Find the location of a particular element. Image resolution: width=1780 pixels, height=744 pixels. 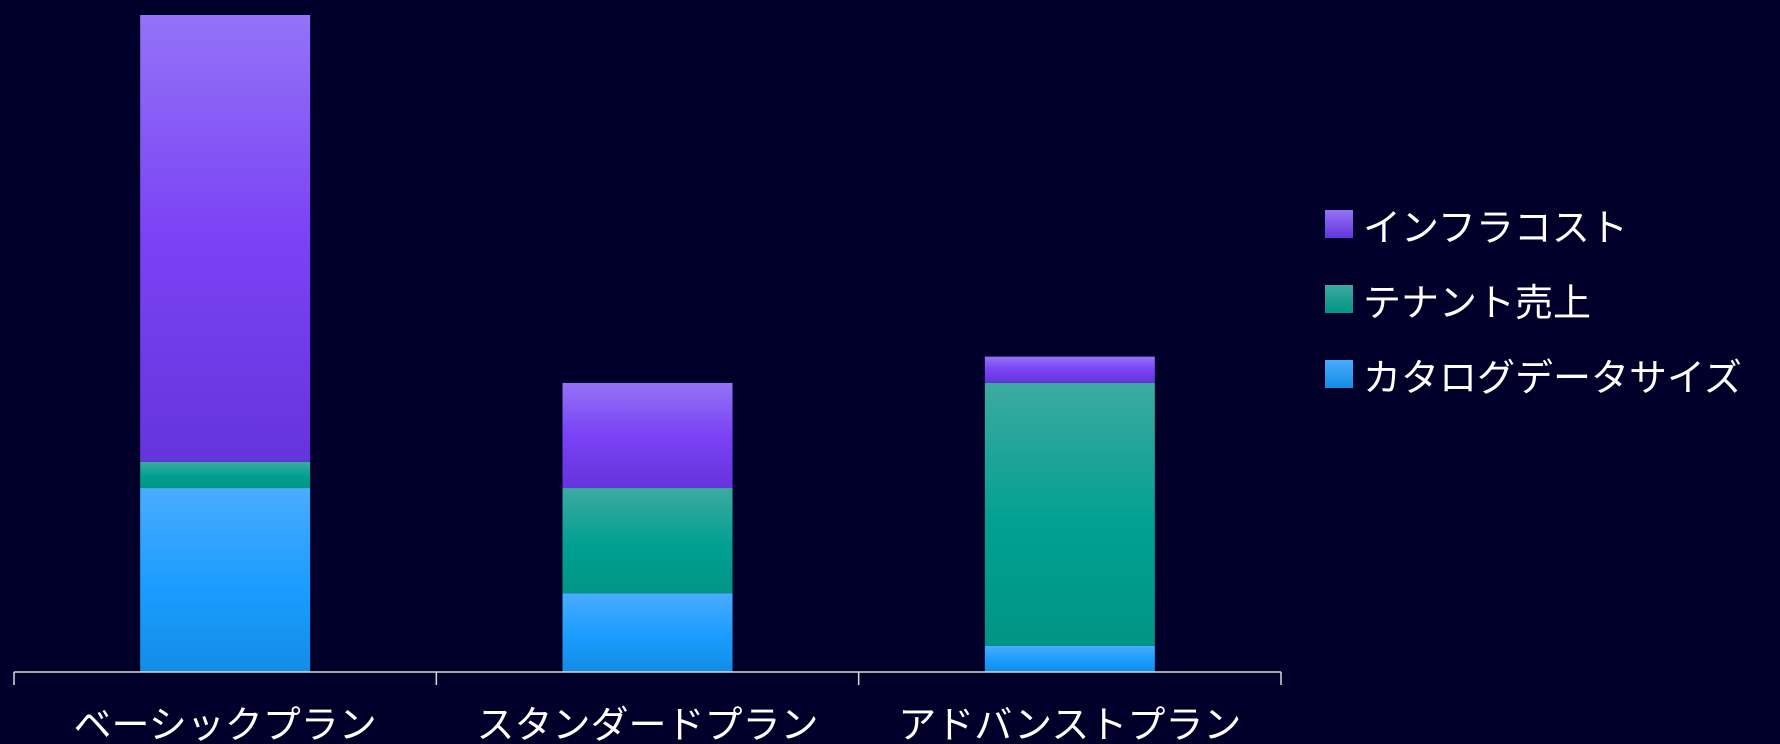

x-tick-labels: ベーシックプラン スタンダードプラン アドバンストプラン is located at coordinates (658, 723).